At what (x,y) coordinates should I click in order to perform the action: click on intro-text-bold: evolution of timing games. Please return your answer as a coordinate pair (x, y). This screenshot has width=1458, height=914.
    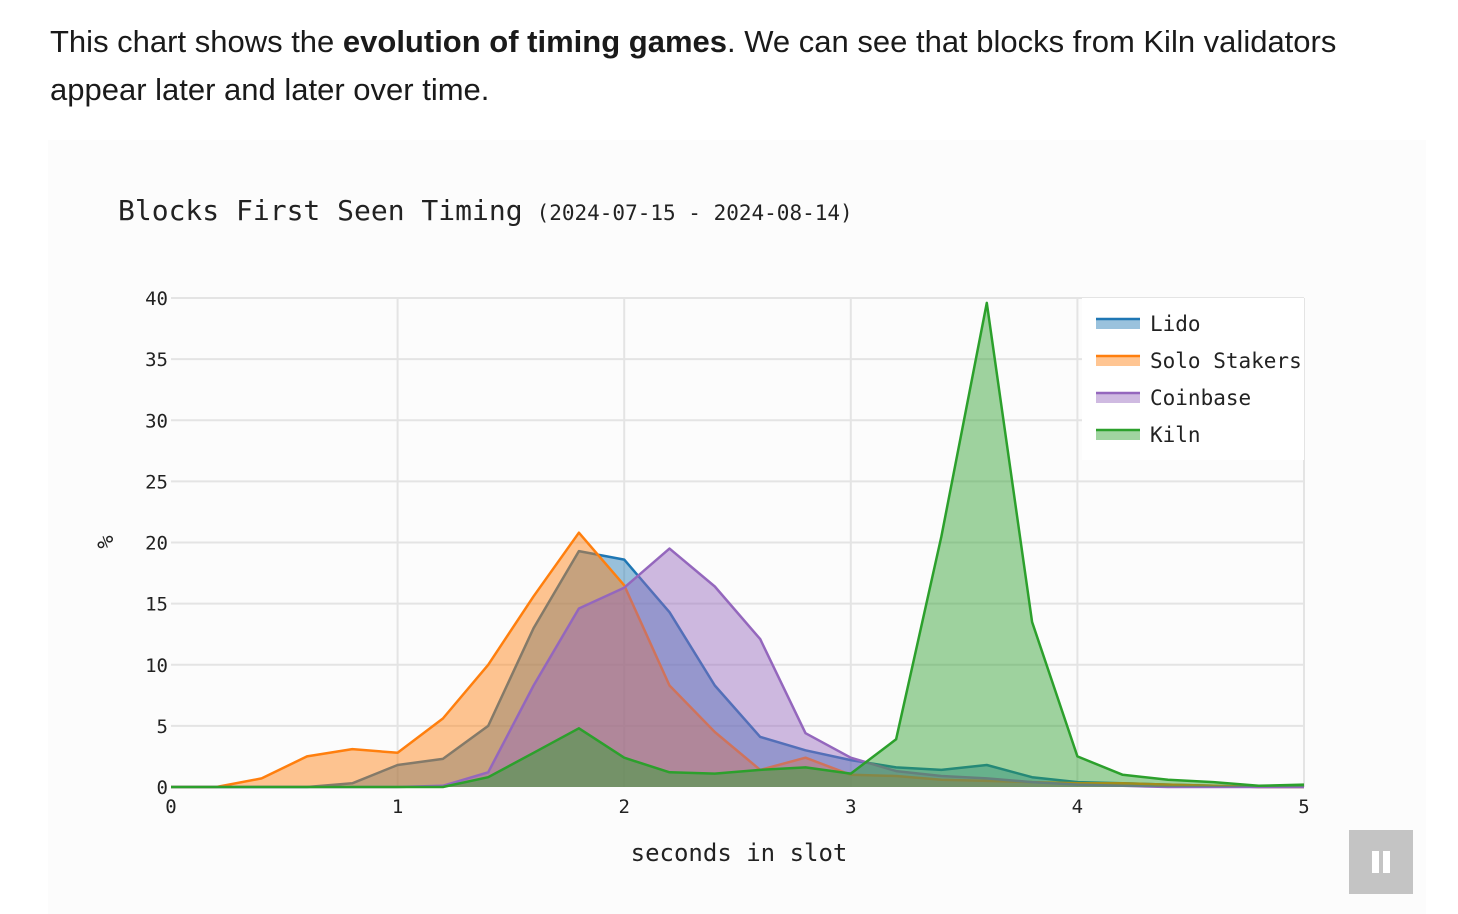
    Looking at the image, I should click on (534, 41).